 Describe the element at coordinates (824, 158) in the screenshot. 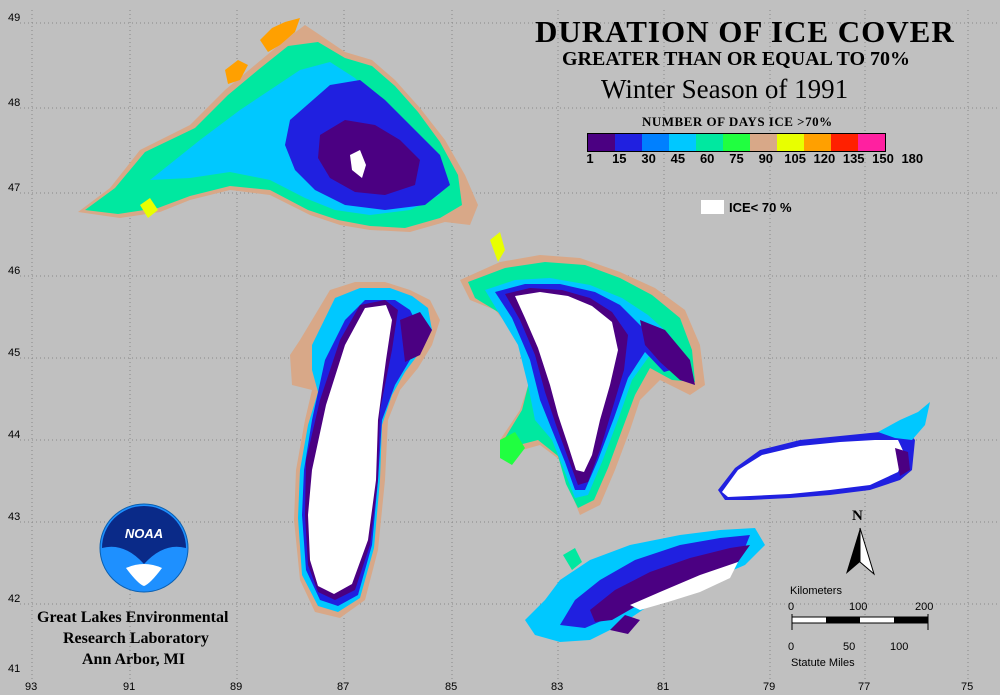

I see `legend-tick-label: 120` at that location.